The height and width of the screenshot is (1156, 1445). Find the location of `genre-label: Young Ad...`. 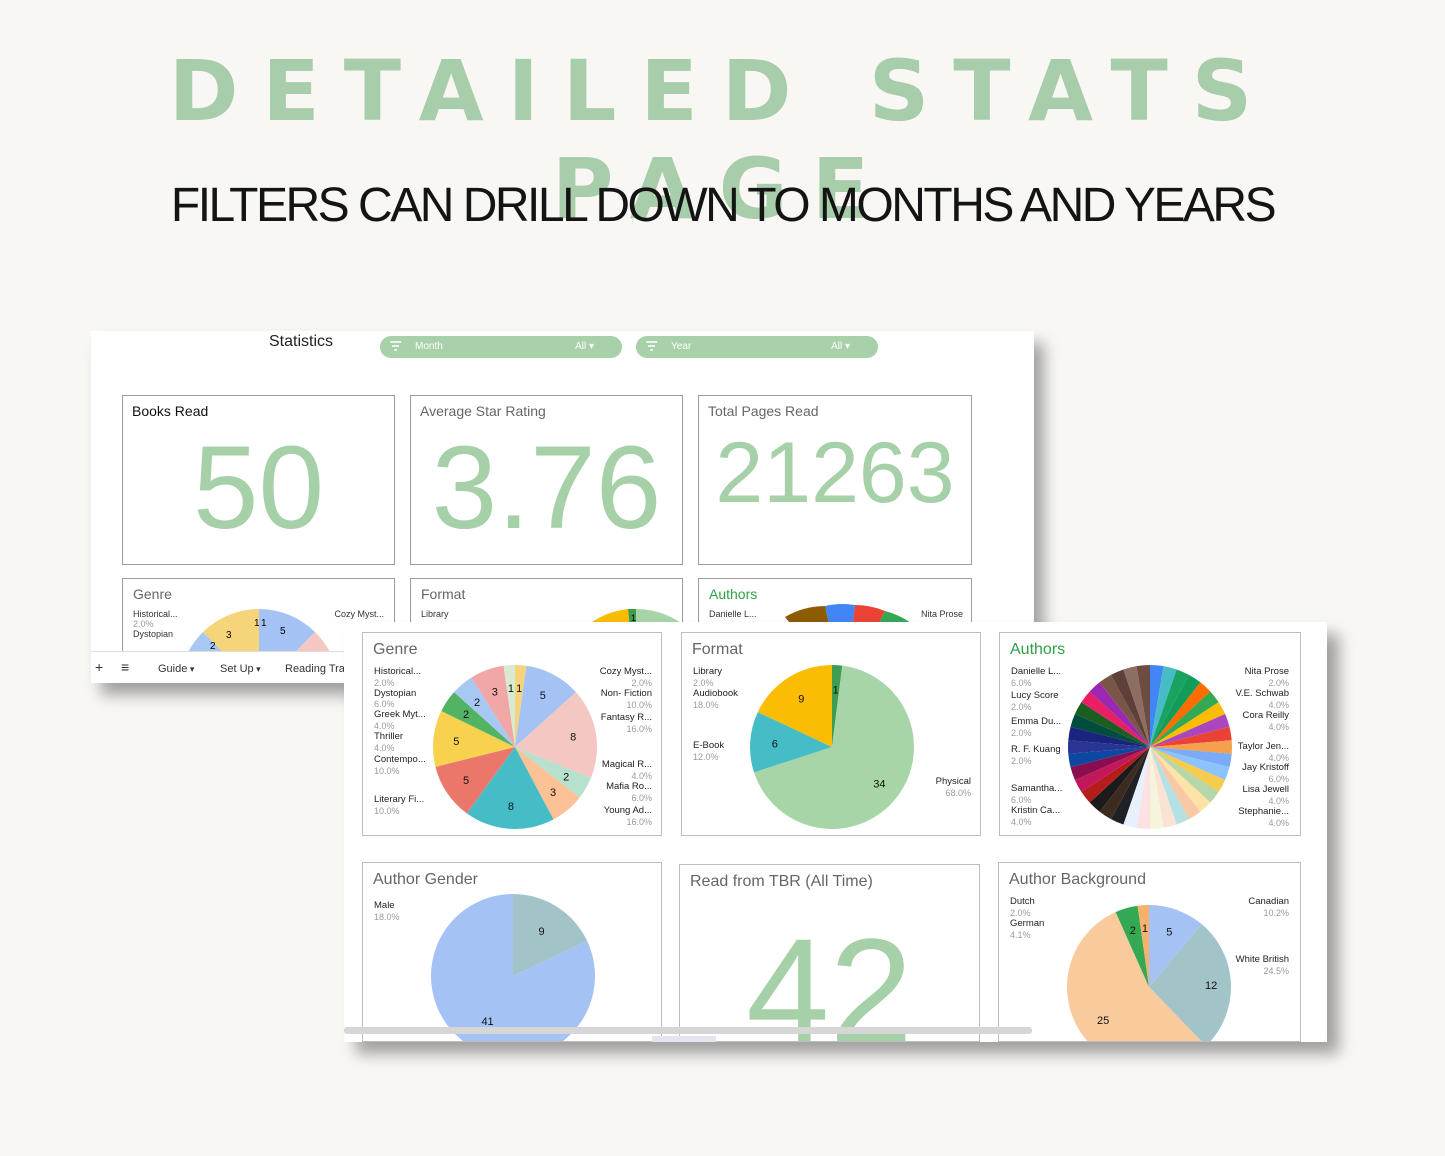

genre-label: Young Ad... is located at coordinates (627, 810).